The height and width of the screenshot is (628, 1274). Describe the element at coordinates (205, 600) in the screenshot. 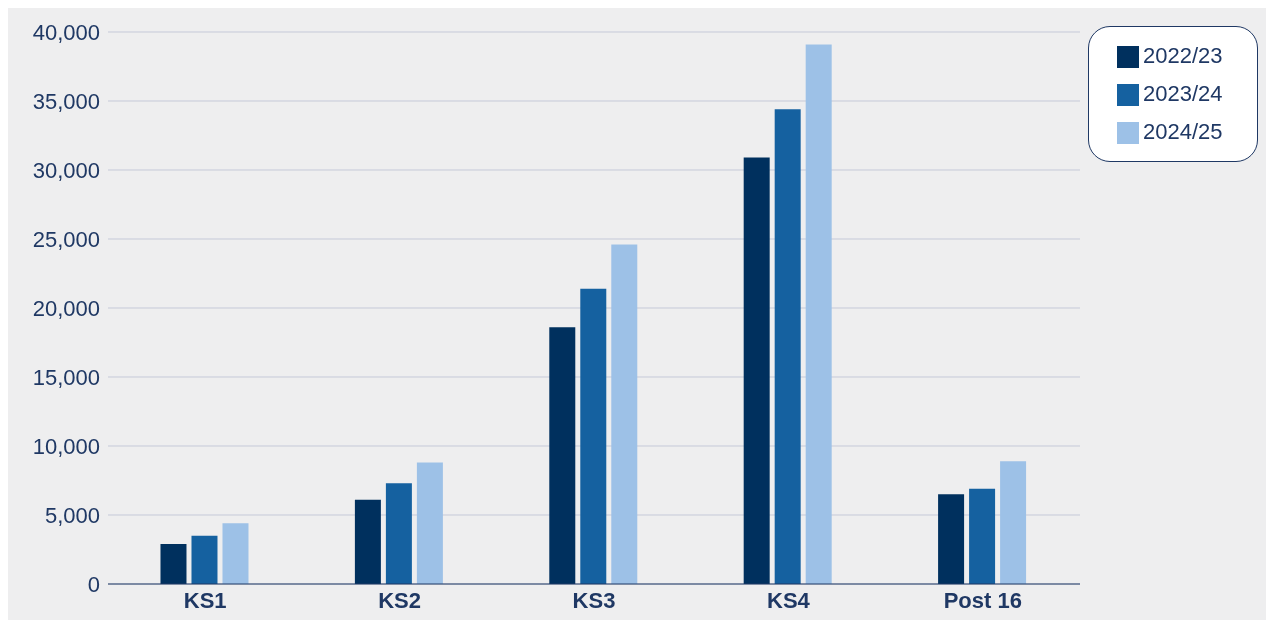

I see `x-tick-label: KS1` at that location.